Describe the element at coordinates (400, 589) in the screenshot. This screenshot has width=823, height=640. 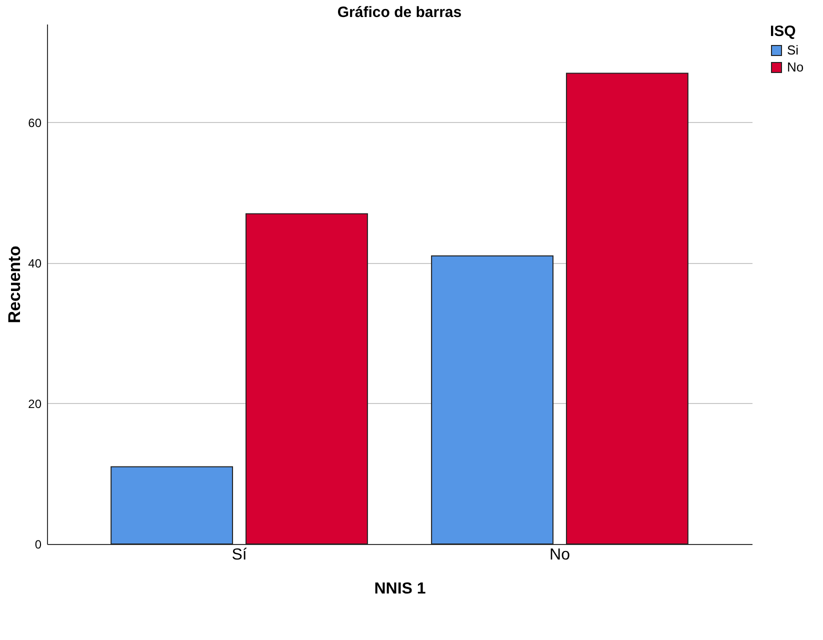
I see `x-axis-title: NNIS 1` at that location.